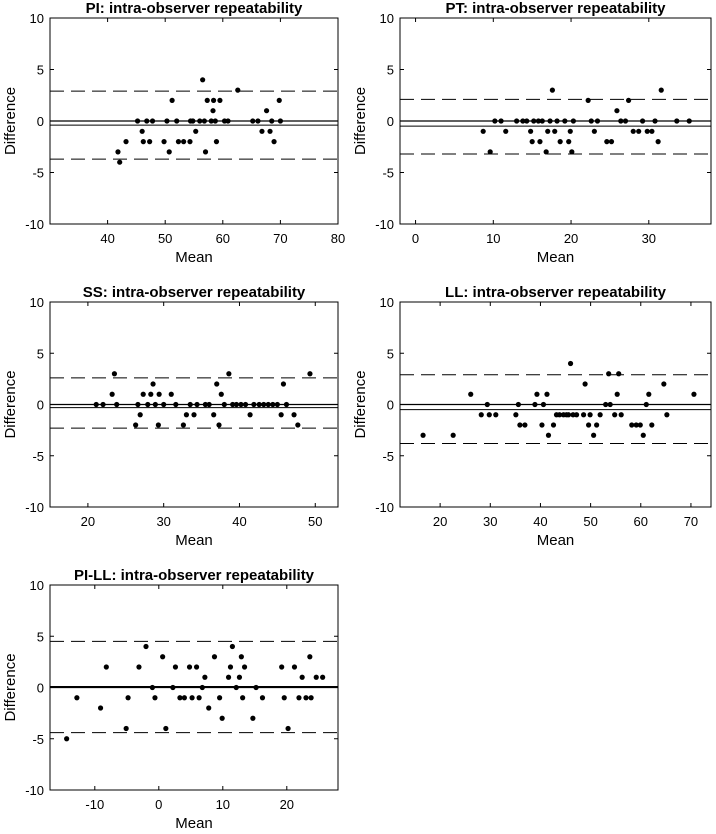 The width and height of the screenshot is (716, 834). Describe the element at coordinates (239, 521) in the screenshot. I see `x-tick-label: 40` at that location.